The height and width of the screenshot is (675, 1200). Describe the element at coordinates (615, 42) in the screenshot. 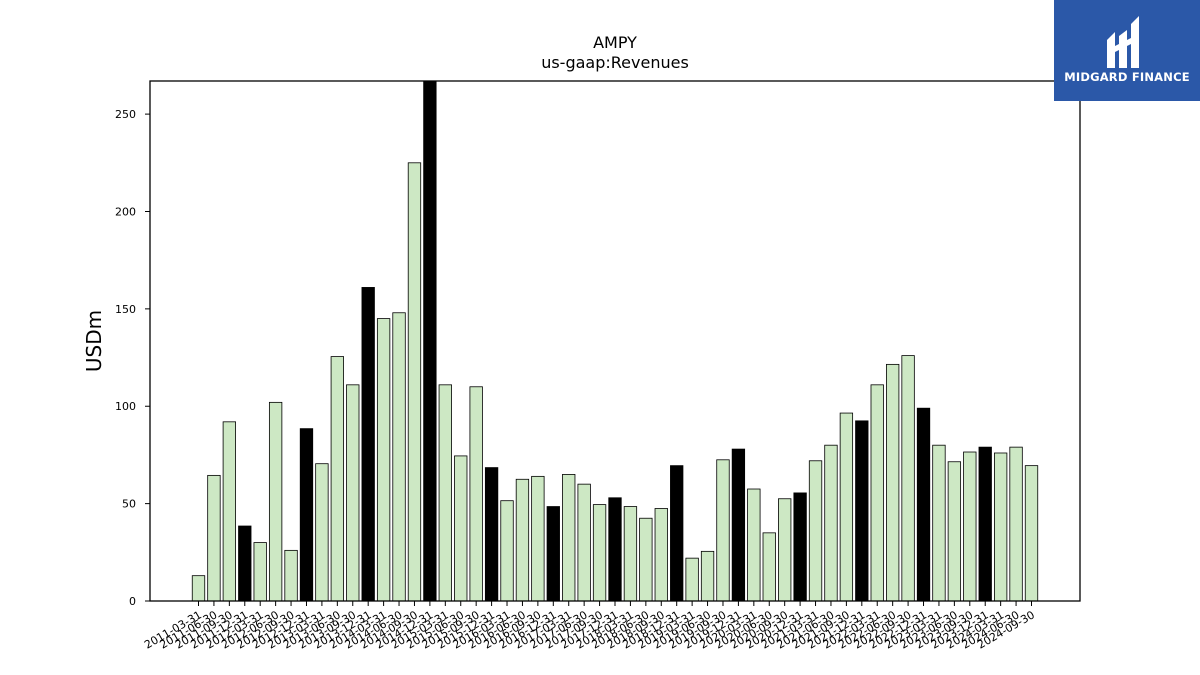

I see `chart-title: AMPY` at that location.